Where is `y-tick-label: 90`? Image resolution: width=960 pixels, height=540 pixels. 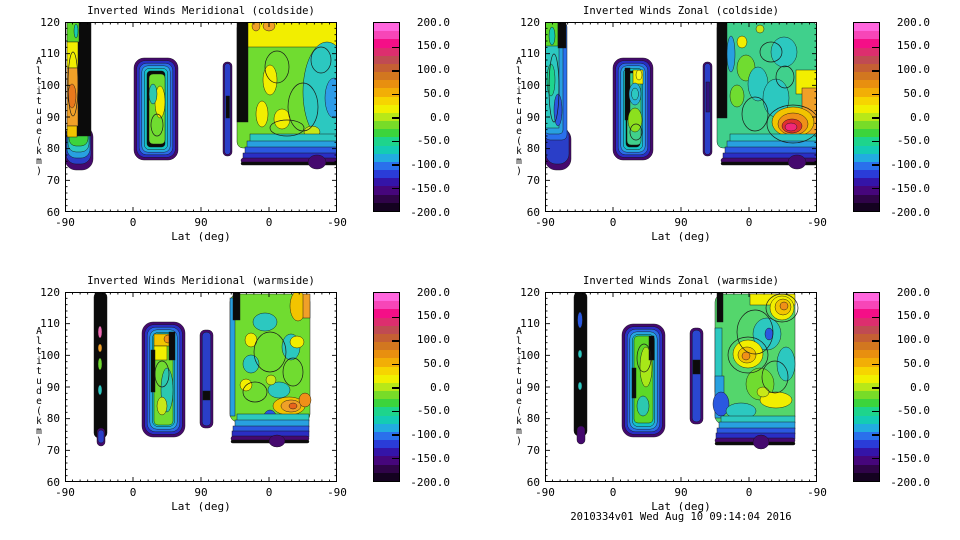 y-tick-label: 90 is located at coordinates (533, 117).